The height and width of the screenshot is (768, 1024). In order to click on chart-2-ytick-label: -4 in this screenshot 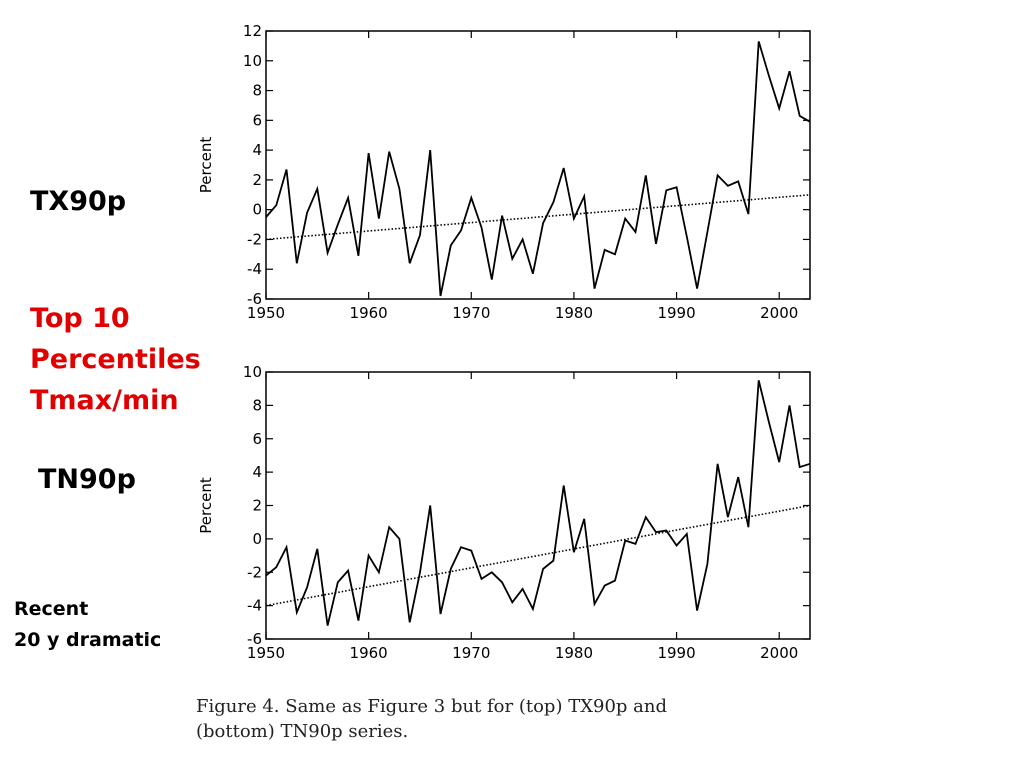, I will do `click(254, 606)`.